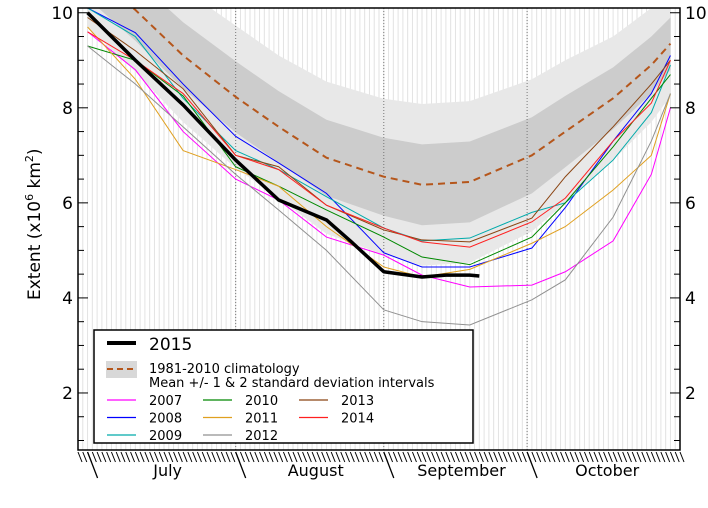 Image resolution: width=708 pixels, height=508 pixels. Describe the element at coordinates (67, 109) in the screenshot. I see `y-tick-label-left: 8` at that location.